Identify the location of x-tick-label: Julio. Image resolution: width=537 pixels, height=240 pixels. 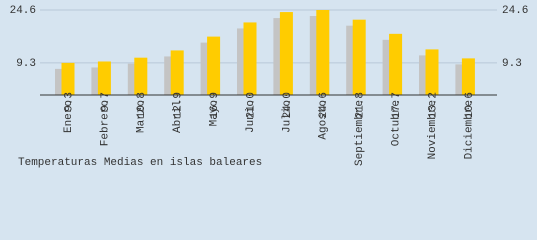
(287, 116).